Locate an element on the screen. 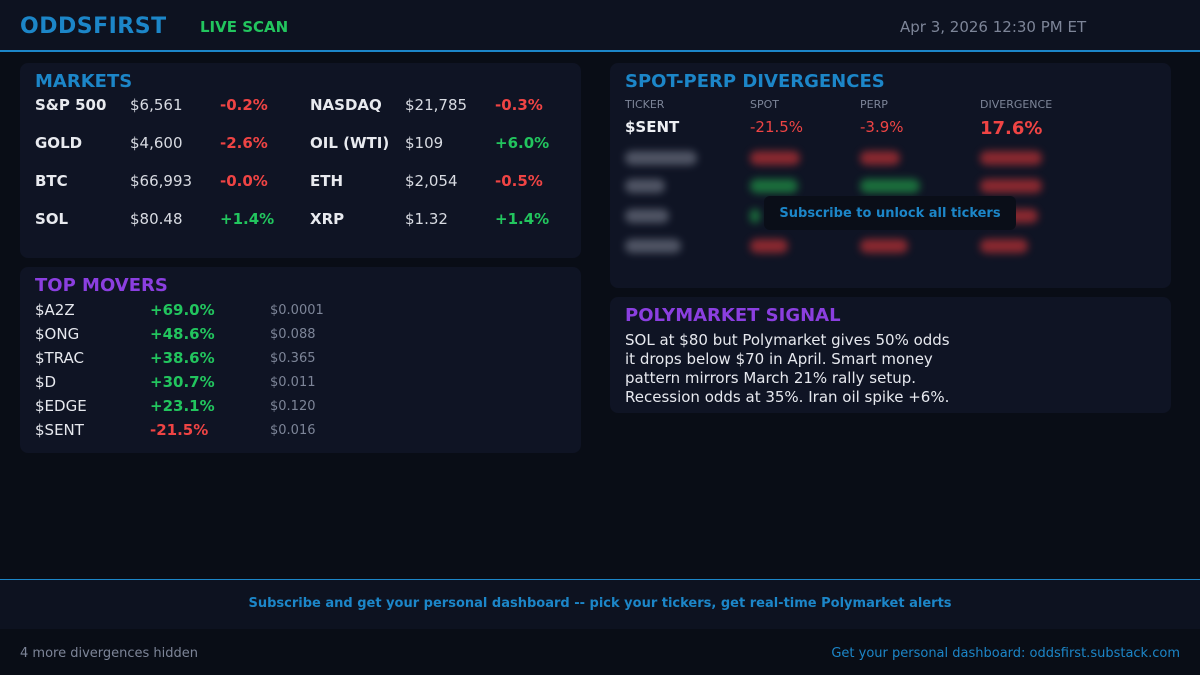 The width and height of the screenshot is (1200, 675). hidden-divergences-note: 4 more divergences hidden is located at coordinates (109, 653).